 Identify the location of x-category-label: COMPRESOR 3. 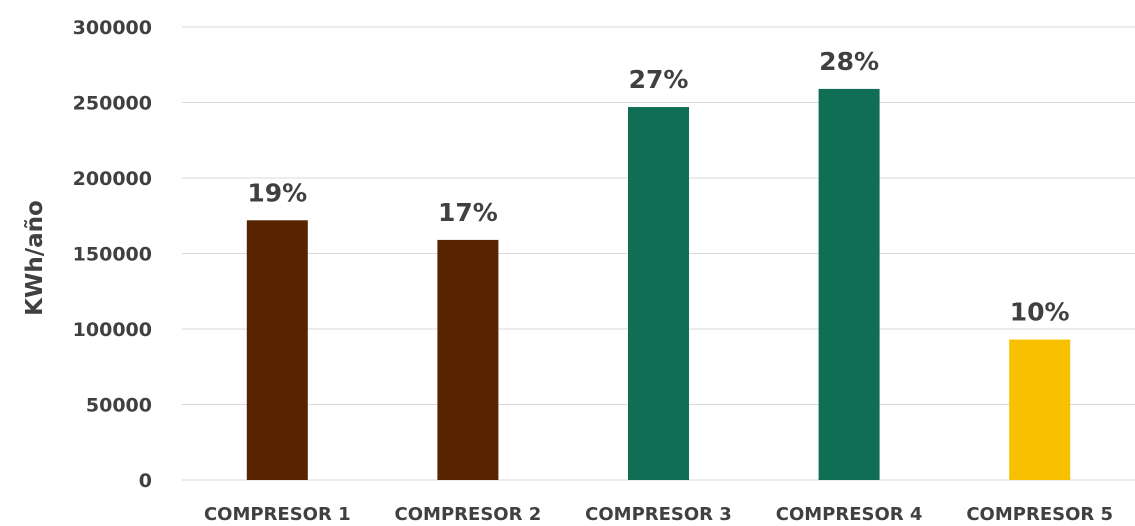
(658, 514).